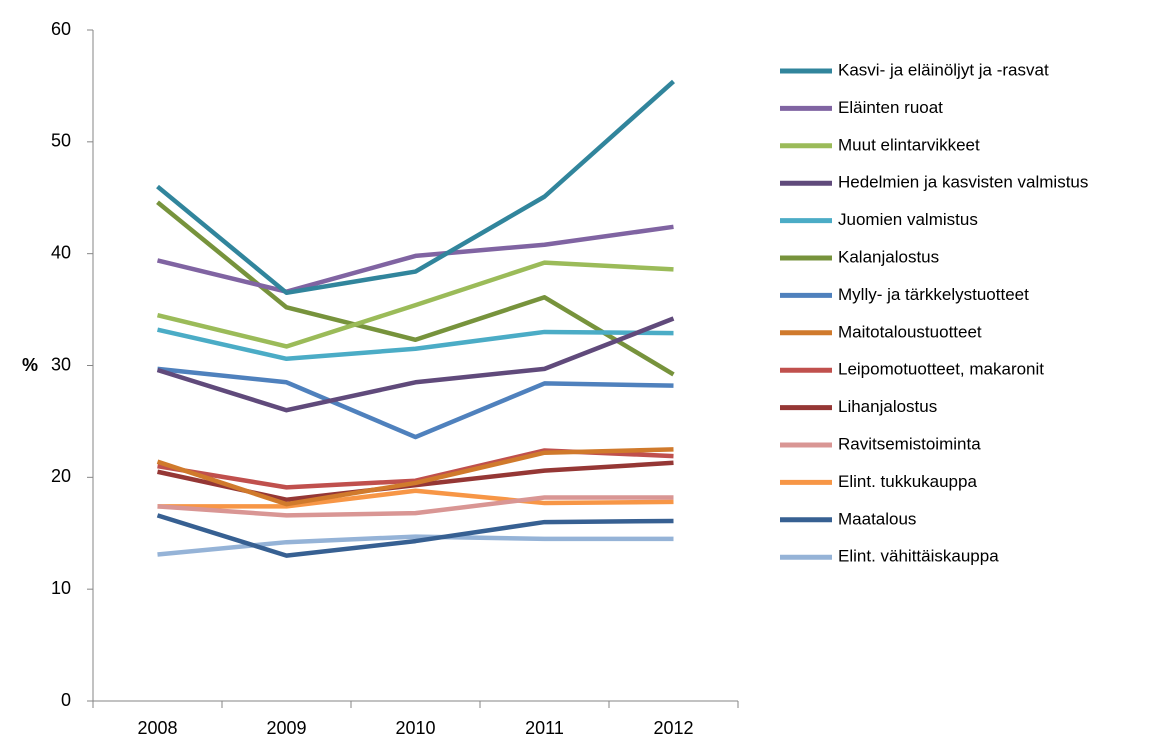 The image size is (1164, 744). Describe the element at coordinates (157, 728) in the screenshot. I see `x-tick-label: 2008` at that location.